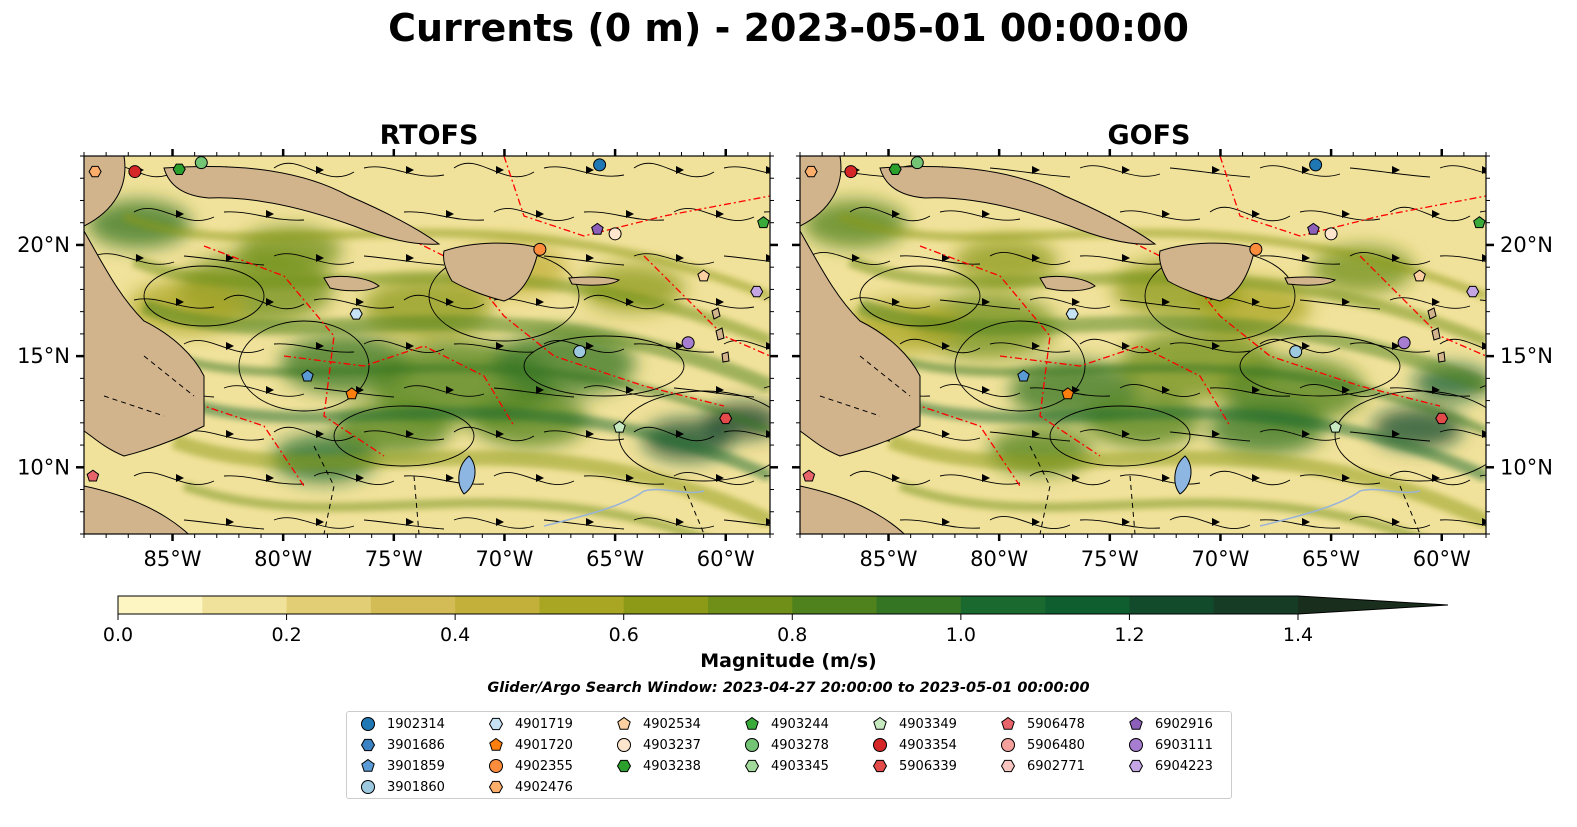 This screenshot has width=1577, height=827. What do you see at coordinates (1526, 356) in the screenshot?
I see `lat-tick-label: 15°N` at bounding box center [1526, 356].